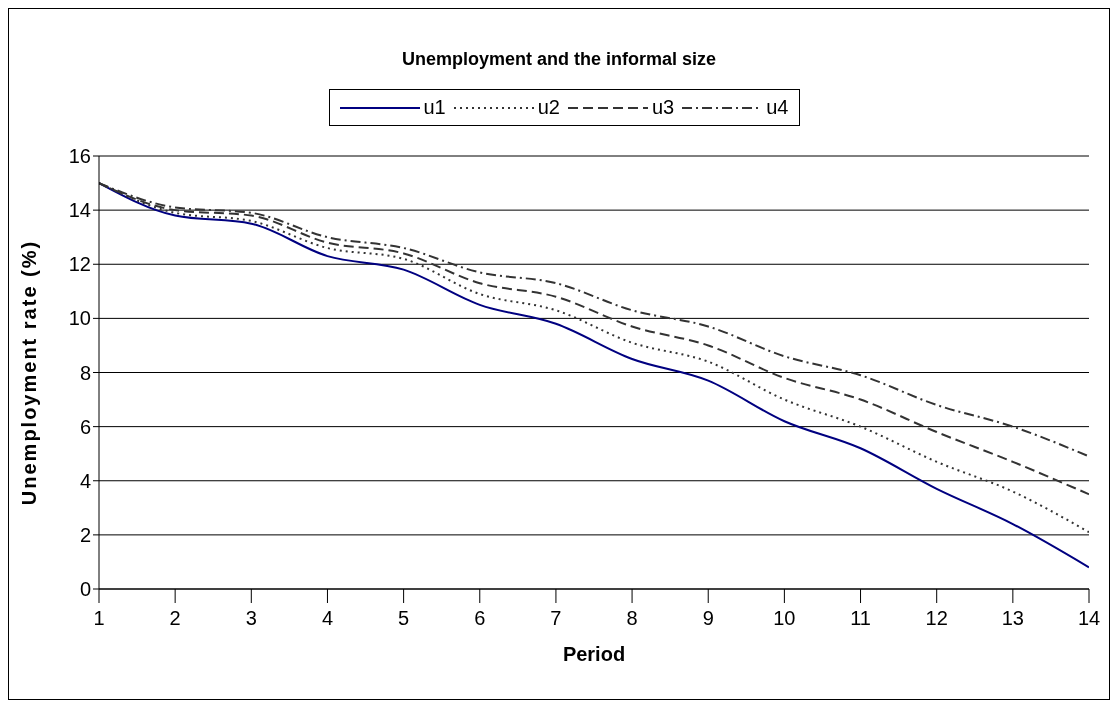 Image resolution: width=1119 pixels, height=713 pixels. What do you see at coordinates (85, 480) in the screenshot?
I see `y-tick-label: 4` at bounding box center [85, 480].